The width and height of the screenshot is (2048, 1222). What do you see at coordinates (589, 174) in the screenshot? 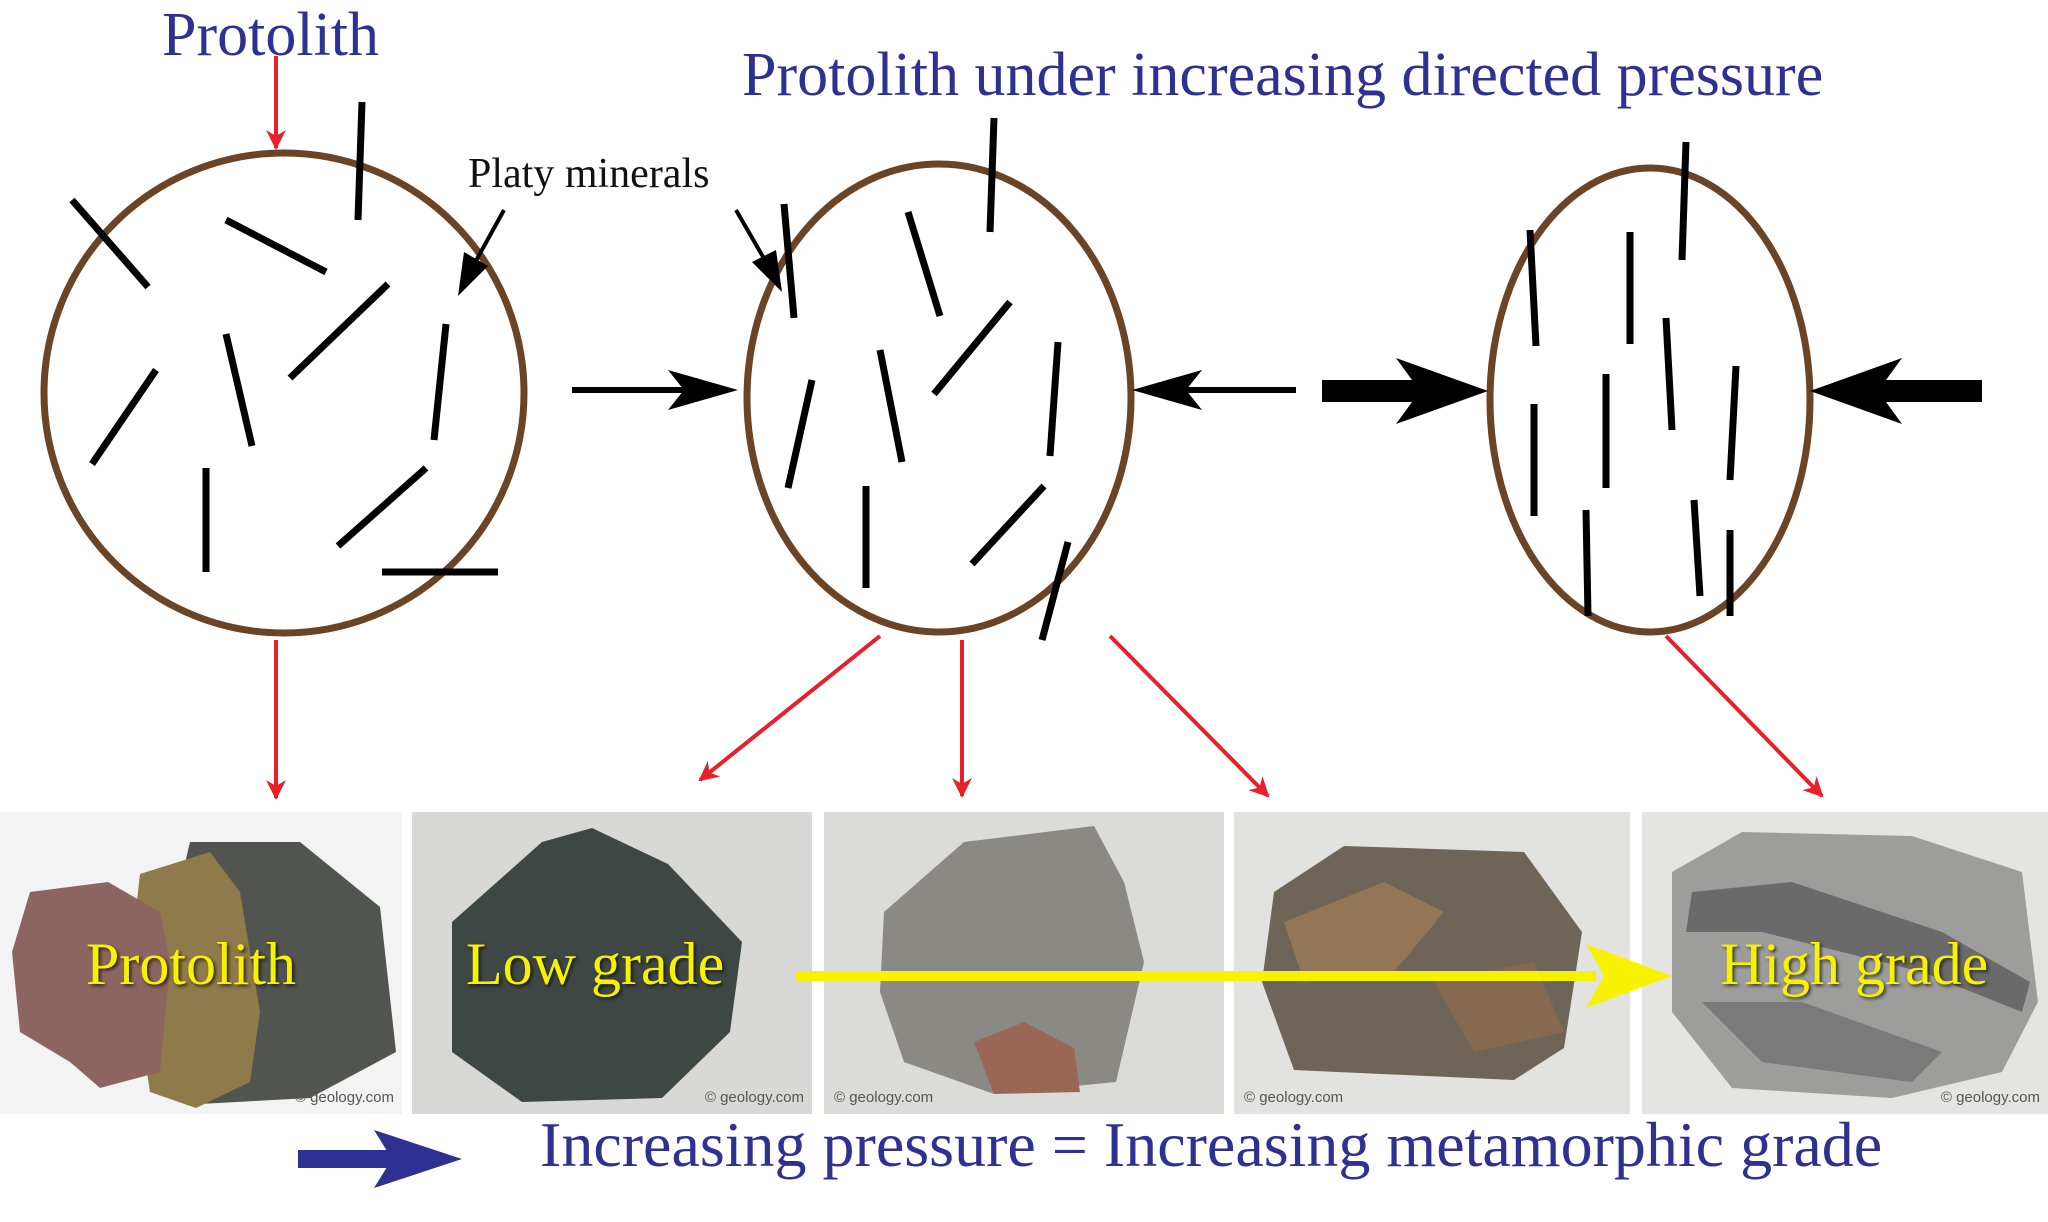
I see `platy-minerals-label: Platy minerals` at bounding box center [589, 174].